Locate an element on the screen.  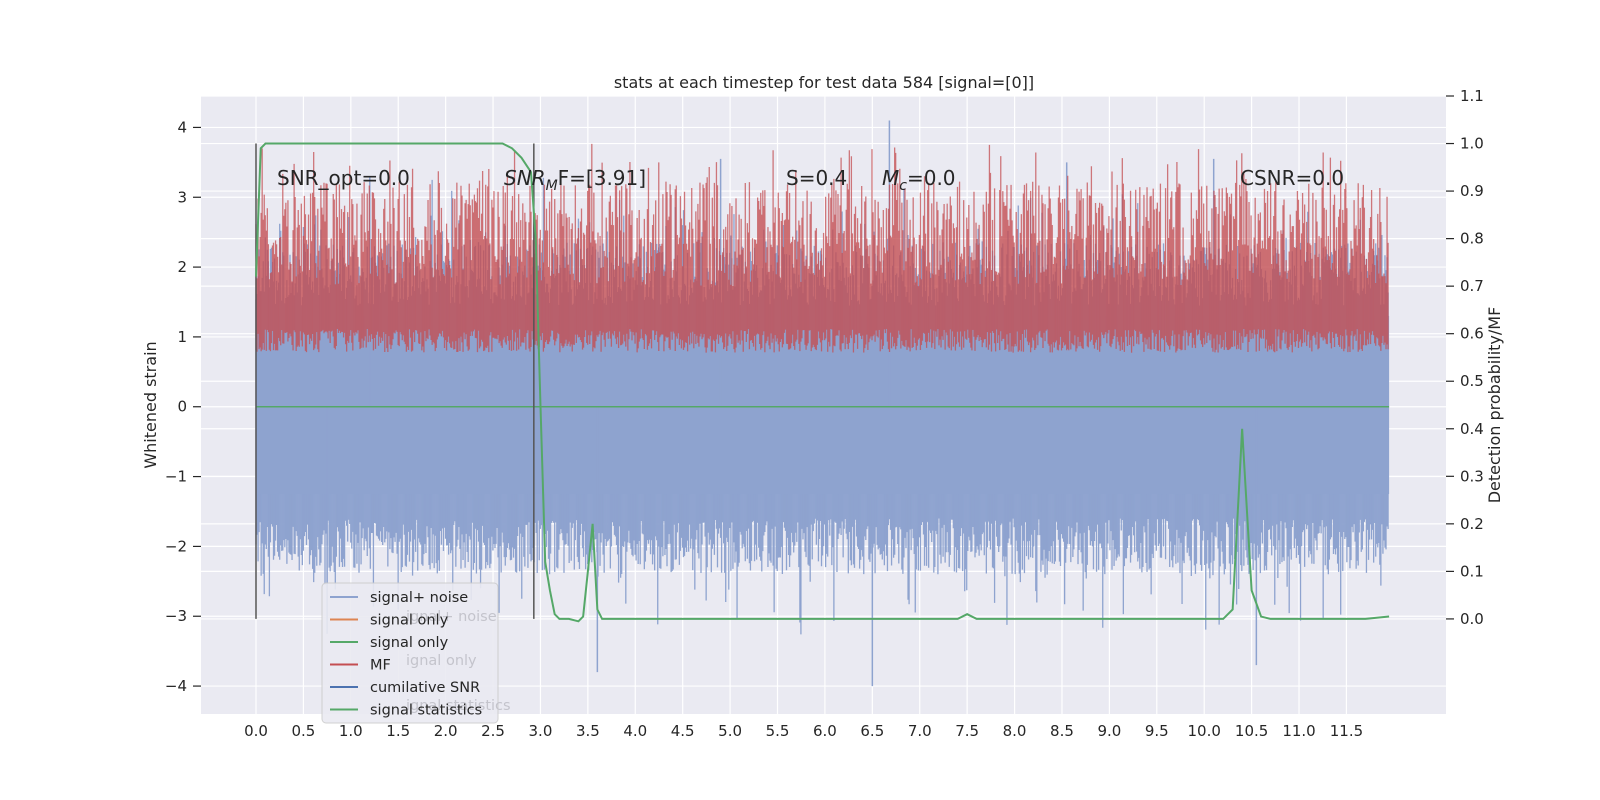
x-tick-label: 2.0 is located at coordinates (446, 731).